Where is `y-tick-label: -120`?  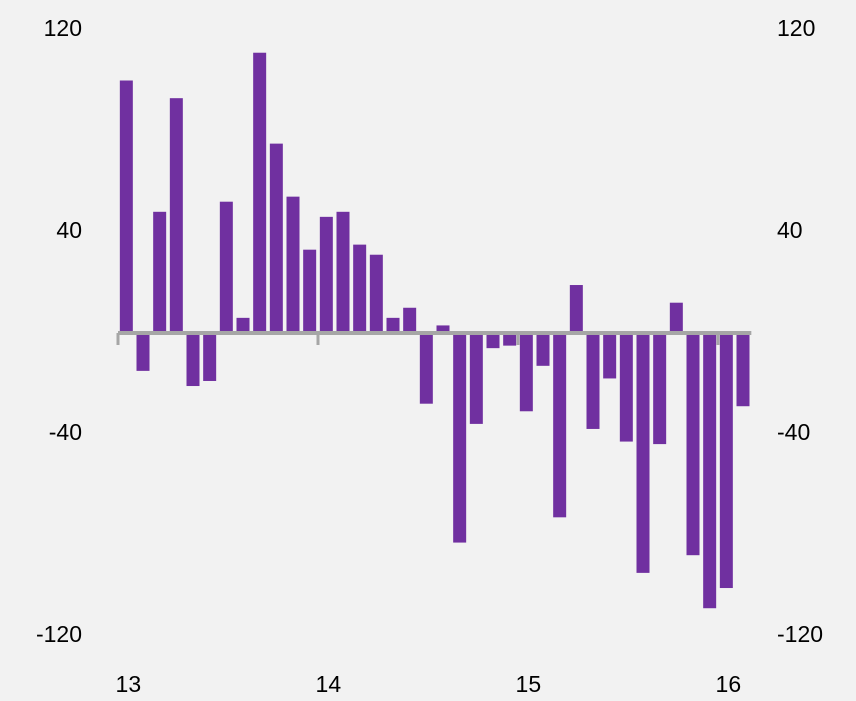 y-tick-label: -120 is located at coordinates (59, 634).